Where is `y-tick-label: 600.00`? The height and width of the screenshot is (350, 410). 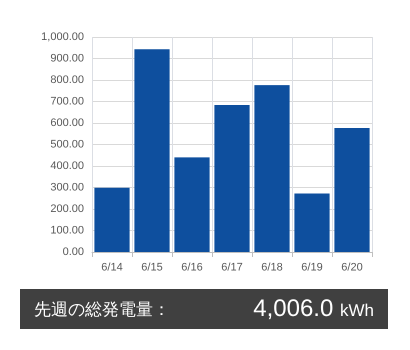 y-tick-label: 600.00 is located at coordinates (67, 123).